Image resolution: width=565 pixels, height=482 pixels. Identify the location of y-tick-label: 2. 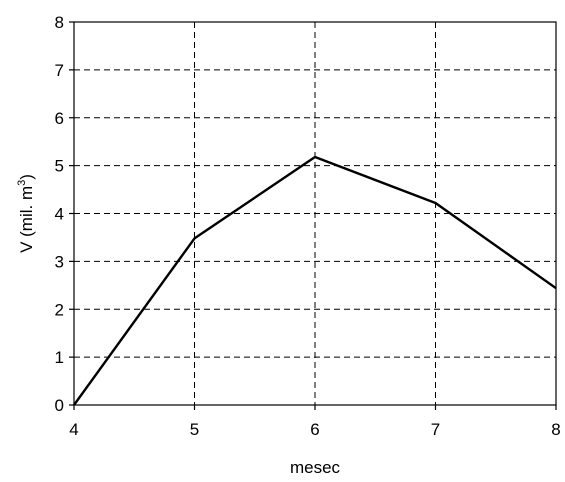
(59, 309).